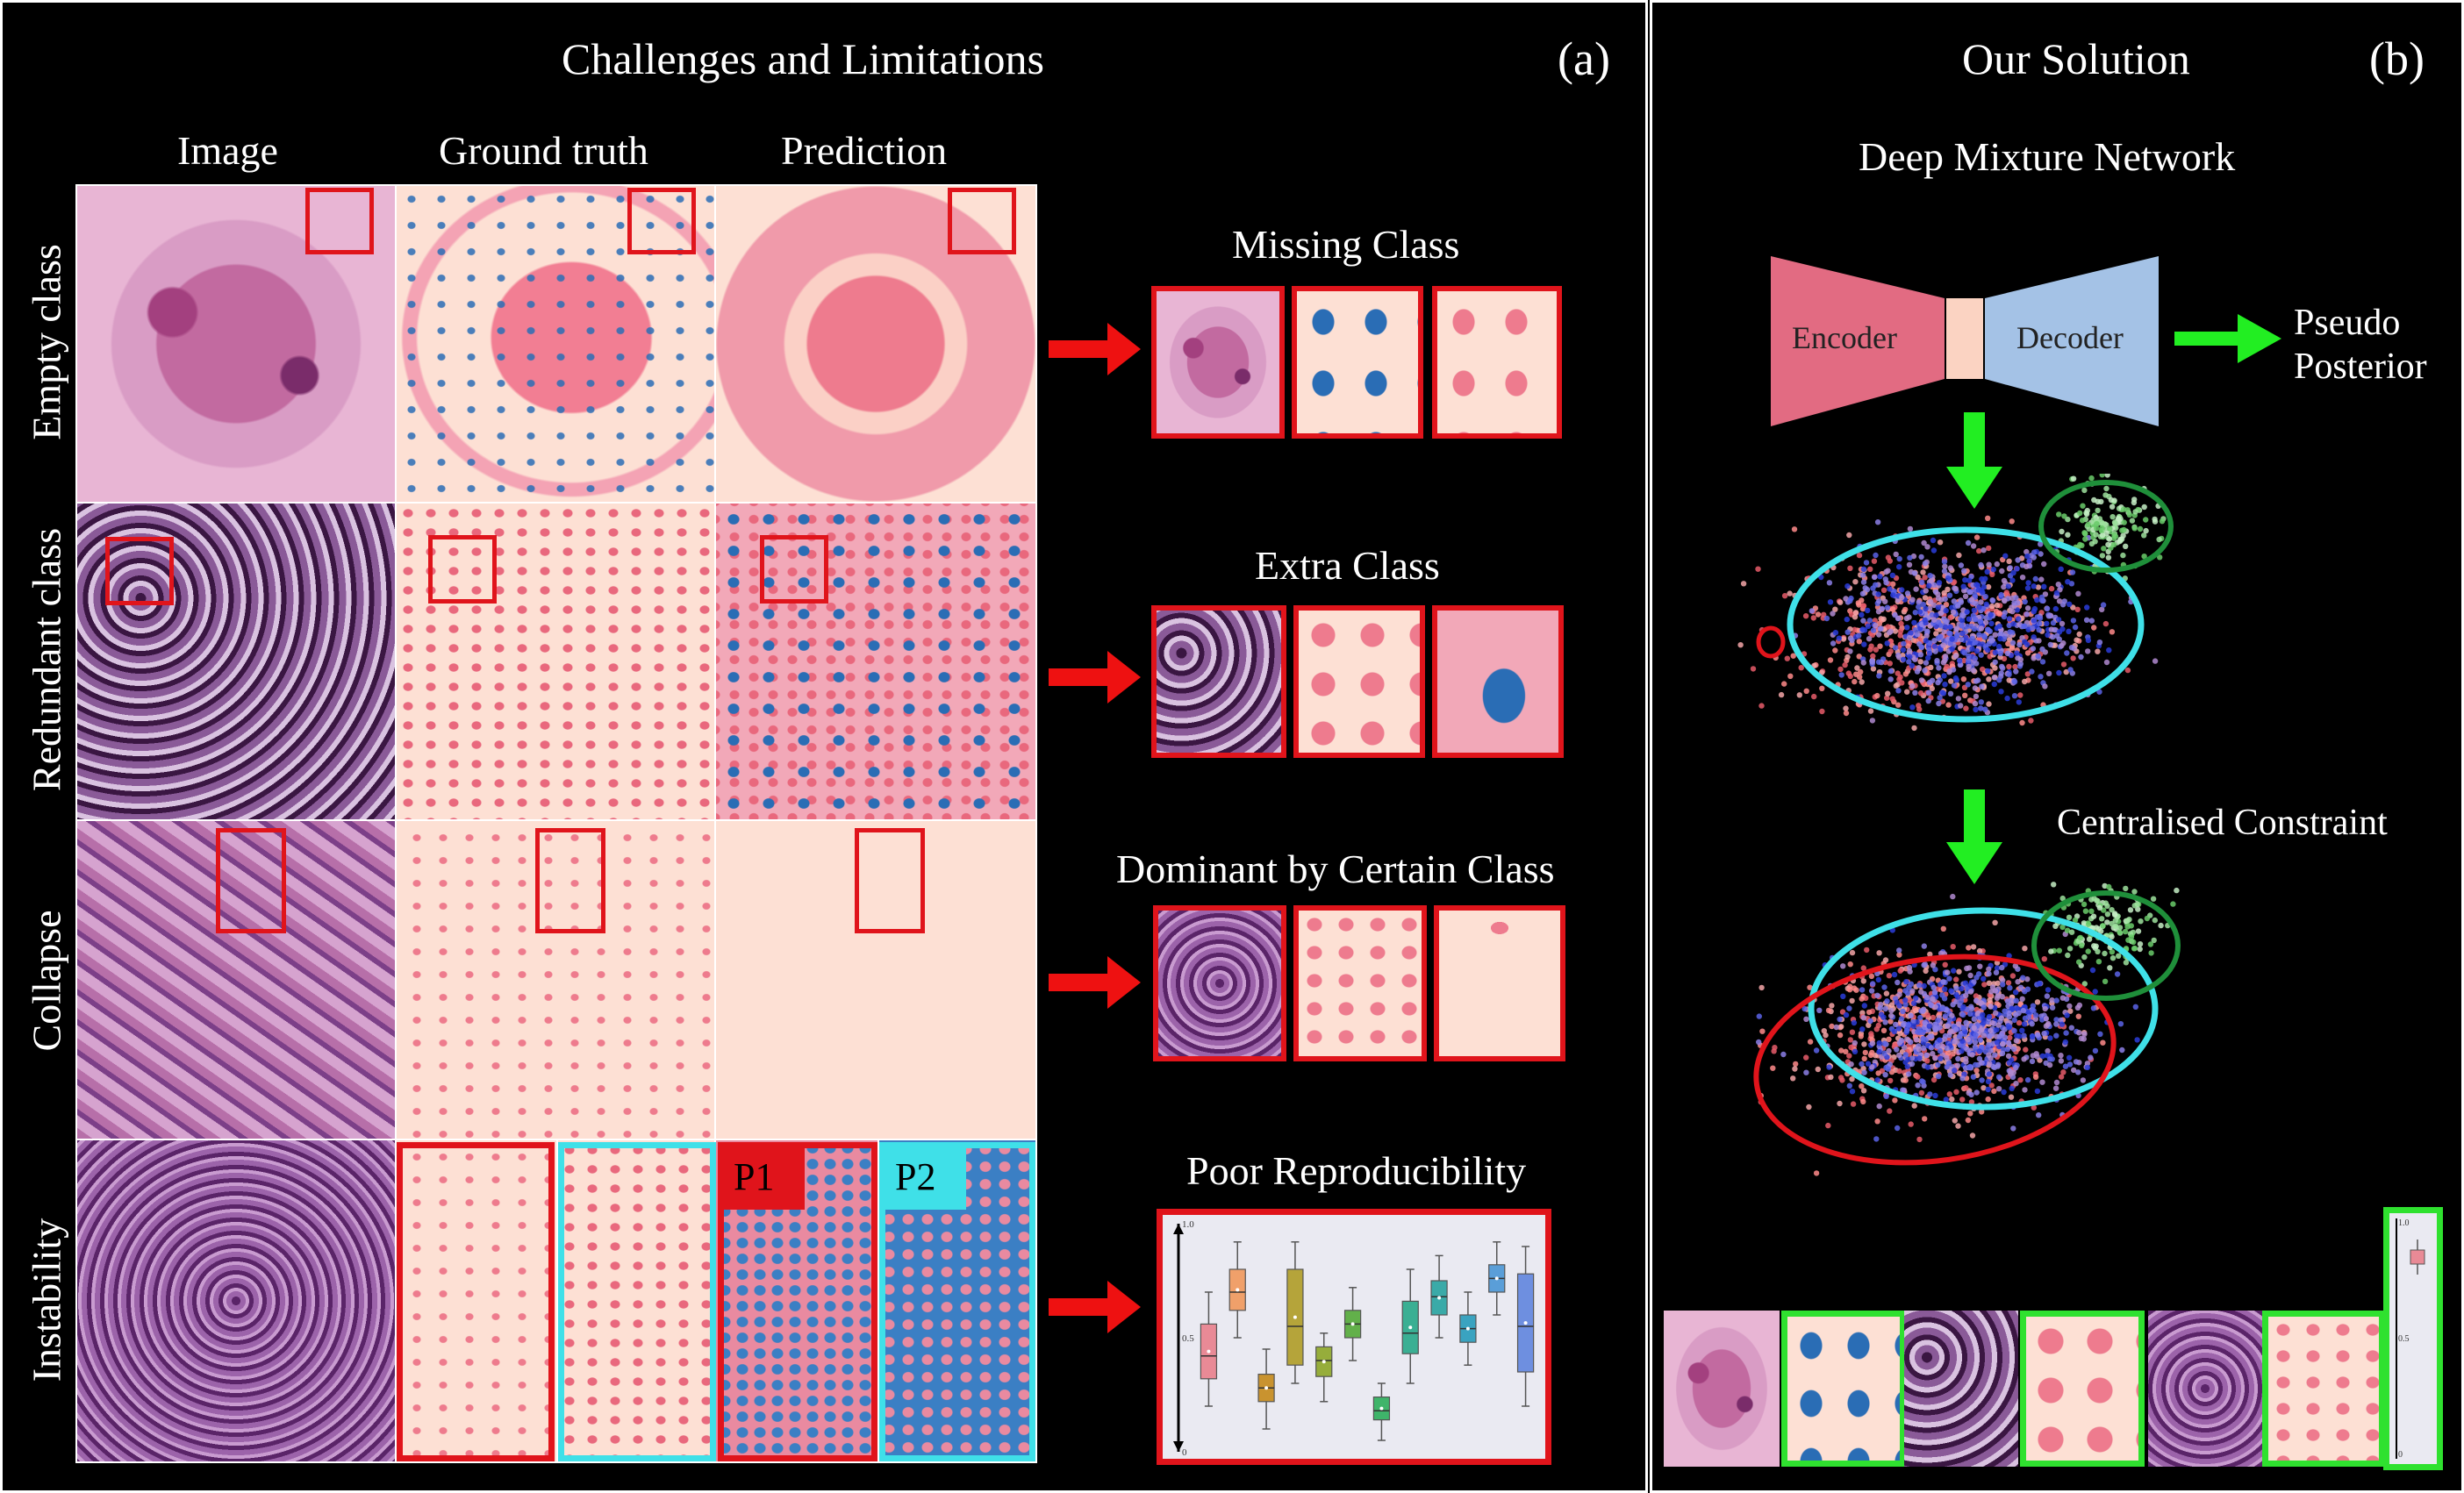  Describe the element at coordinates (236, 980) in the screenshot. I see `tile-image-row3` at that location.